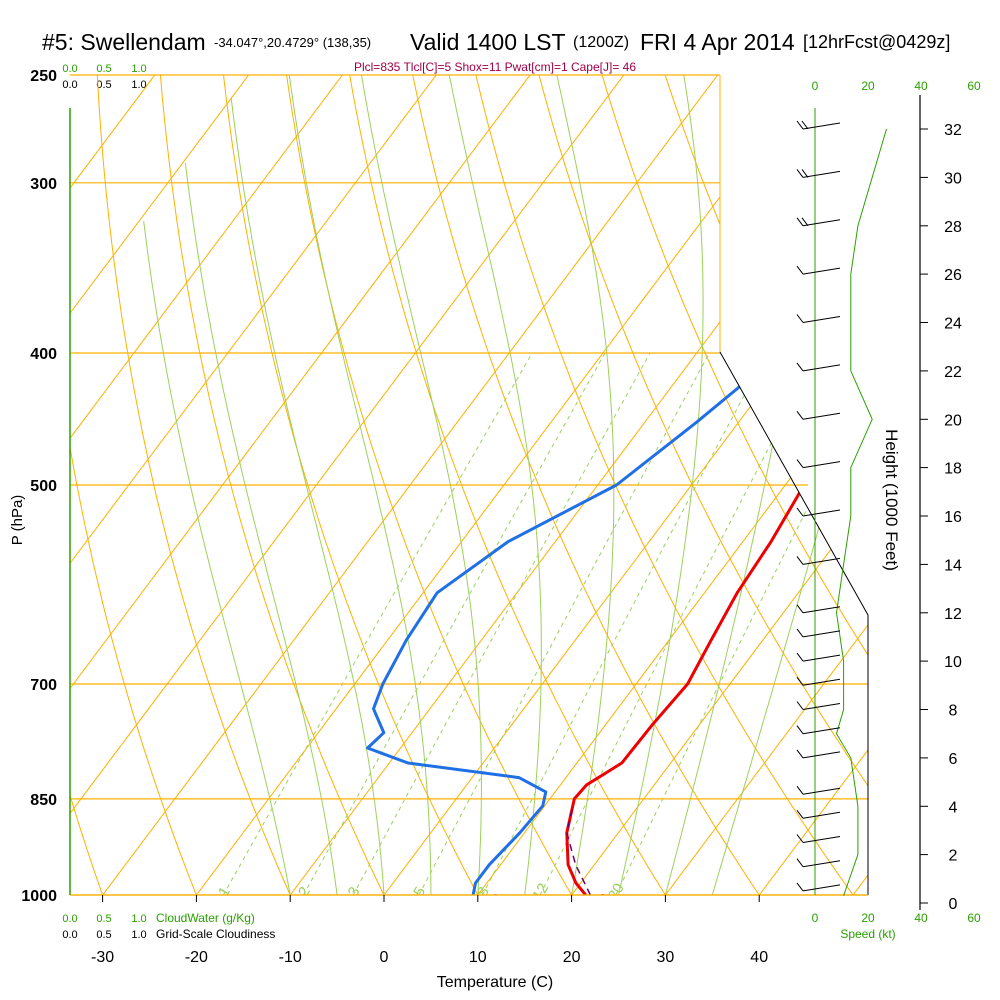 The image size is (1000, 1000). Describe the element at coordinates (953, 904) in the screenshot. I see `height-tick-label: 0` at that location.